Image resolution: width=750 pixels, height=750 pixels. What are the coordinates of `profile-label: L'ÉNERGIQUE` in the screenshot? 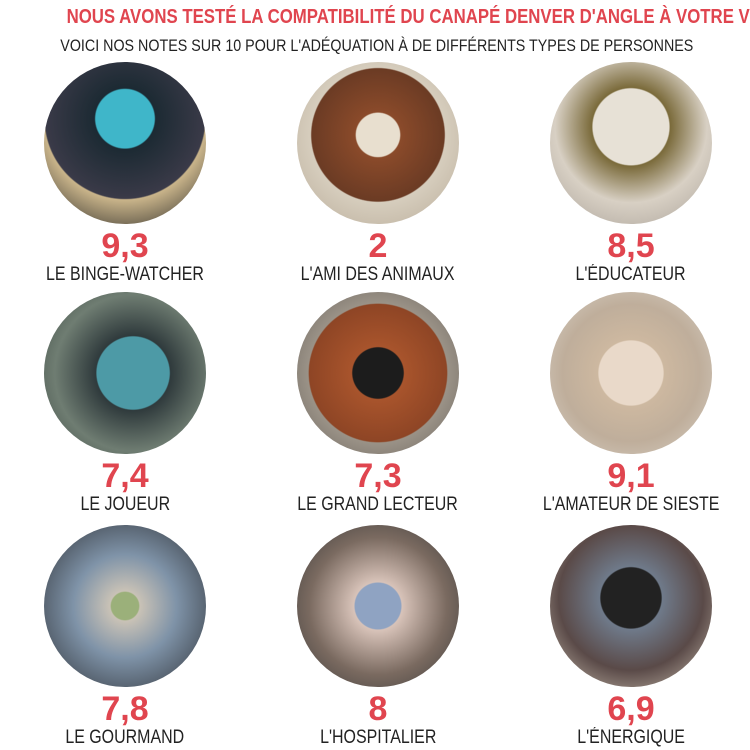 It's located at (628, 738).